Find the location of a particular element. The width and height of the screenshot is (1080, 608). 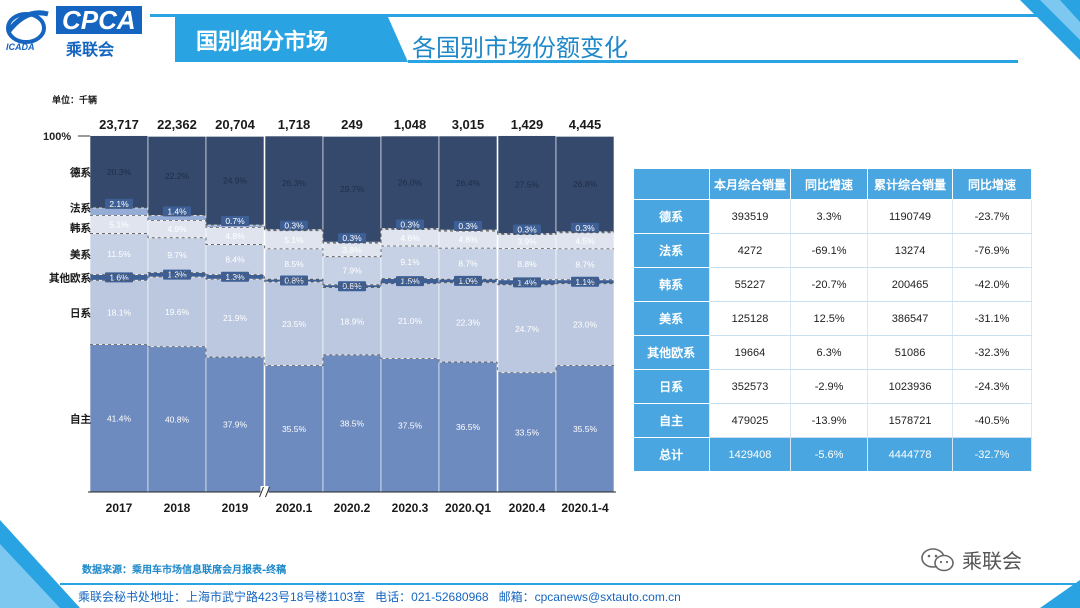

bar-value-label: 7.9% is located at coordinates (352, 271).